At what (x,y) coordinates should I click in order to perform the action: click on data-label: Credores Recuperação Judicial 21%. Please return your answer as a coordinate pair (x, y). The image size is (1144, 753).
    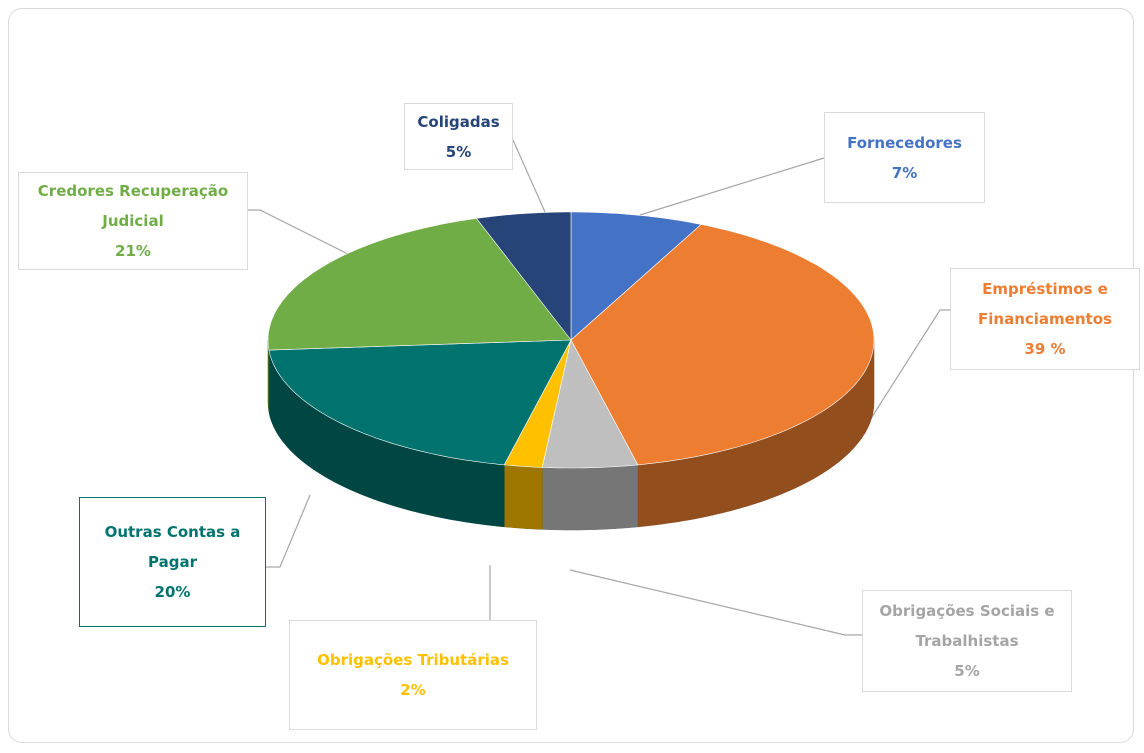
    Looking at the image, I should click on (133, 221).